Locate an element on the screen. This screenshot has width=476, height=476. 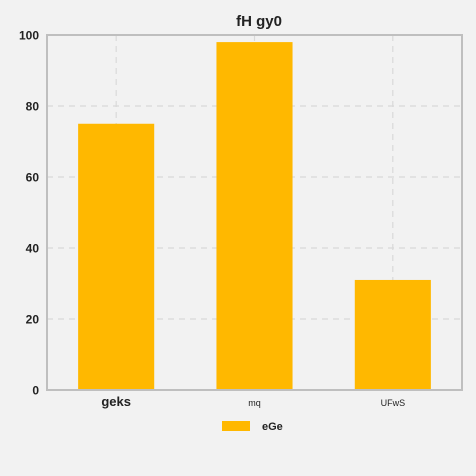
y-tick-label: 60 is located at coordinates (33, 178).